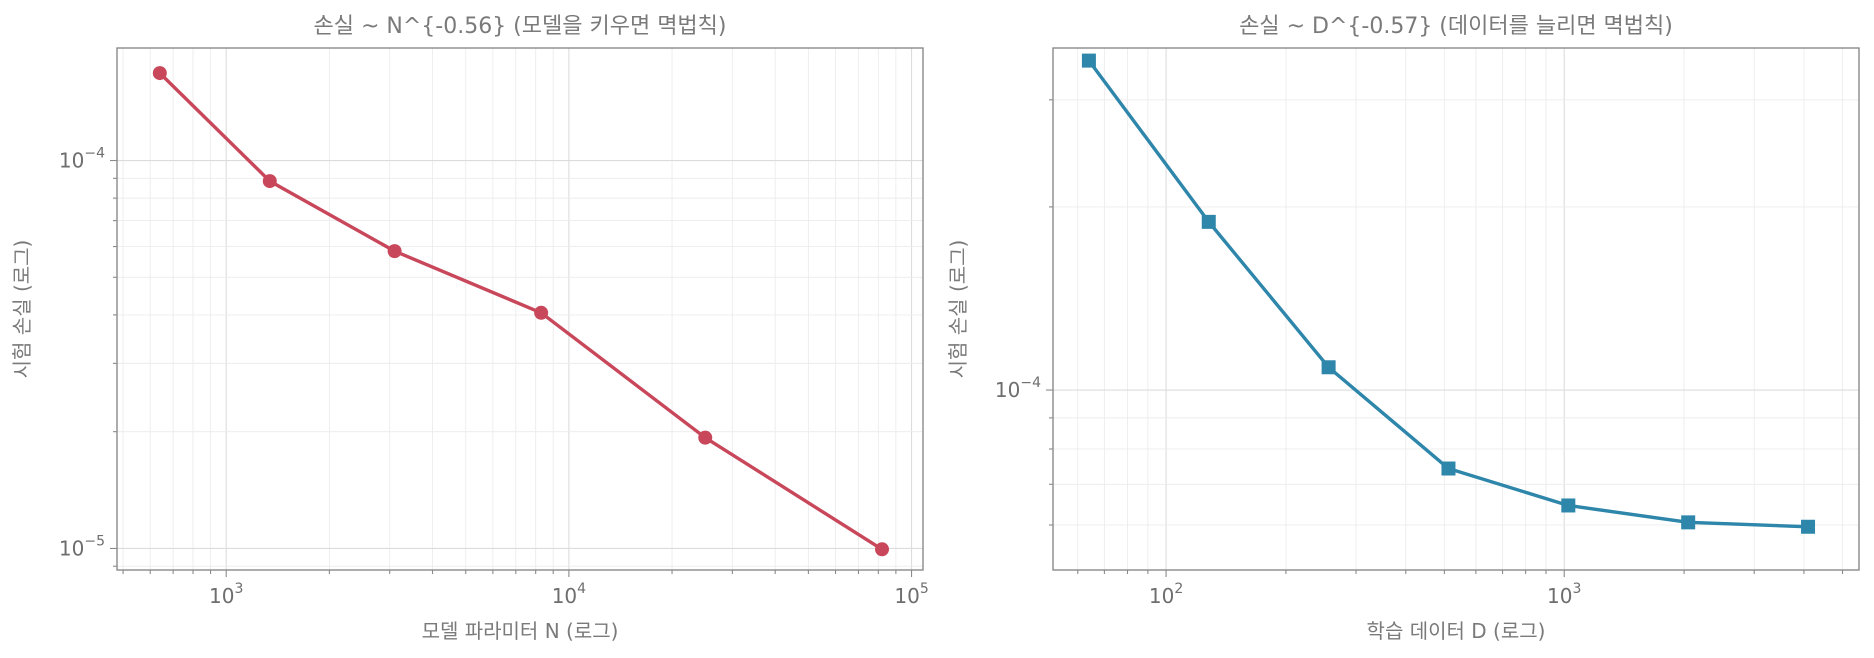 This screenshot has width=1874, height=658. What do you see at coordinates (1166, 594) in the screenshot?
I see `x-tick-label: 10²` at bounding box center [1166, 594].